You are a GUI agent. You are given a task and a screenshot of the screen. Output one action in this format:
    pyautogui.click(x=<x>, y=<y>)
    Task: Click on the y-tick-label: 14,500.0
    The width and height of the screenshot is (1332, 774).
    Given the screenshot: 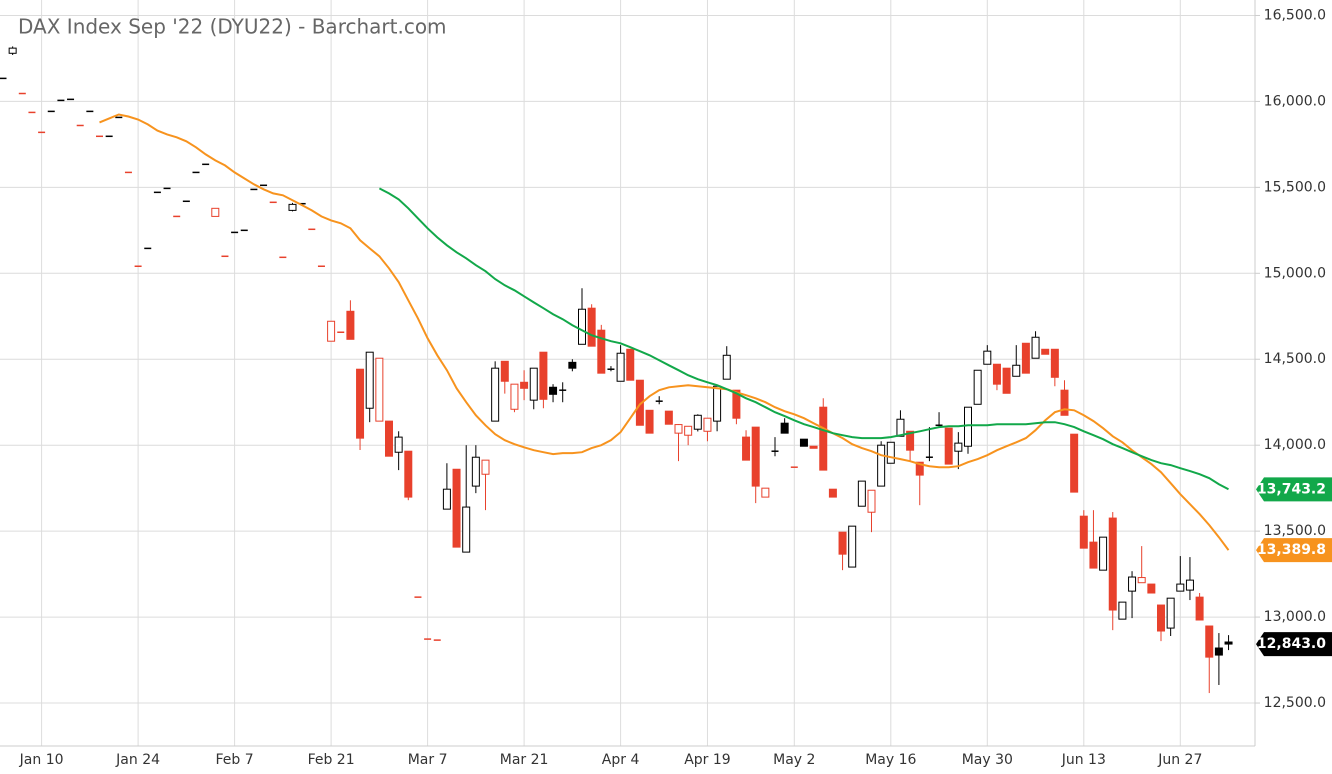 What is the action you would take?
    pyautogui.click(x=1295, y=359)
    